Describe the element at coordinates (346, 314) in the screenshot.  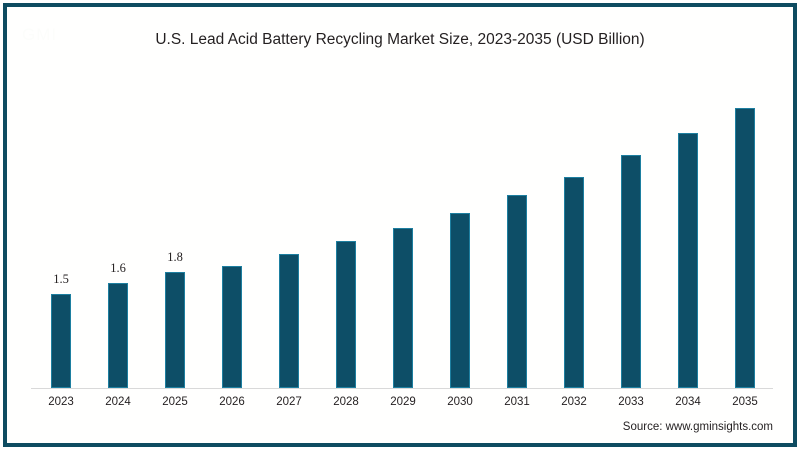
I see `bar-2028` at that location.